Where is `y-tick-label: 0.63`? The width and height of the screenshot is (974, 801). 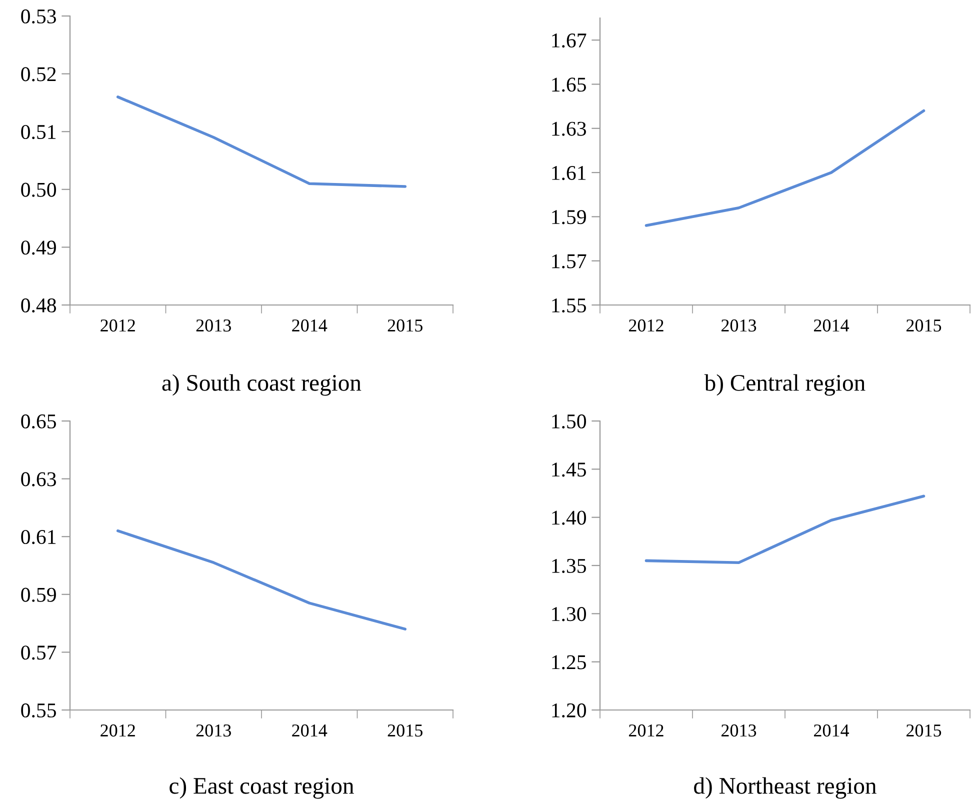 y-tick-label: 0.63 is located at coordinates (38, 479).